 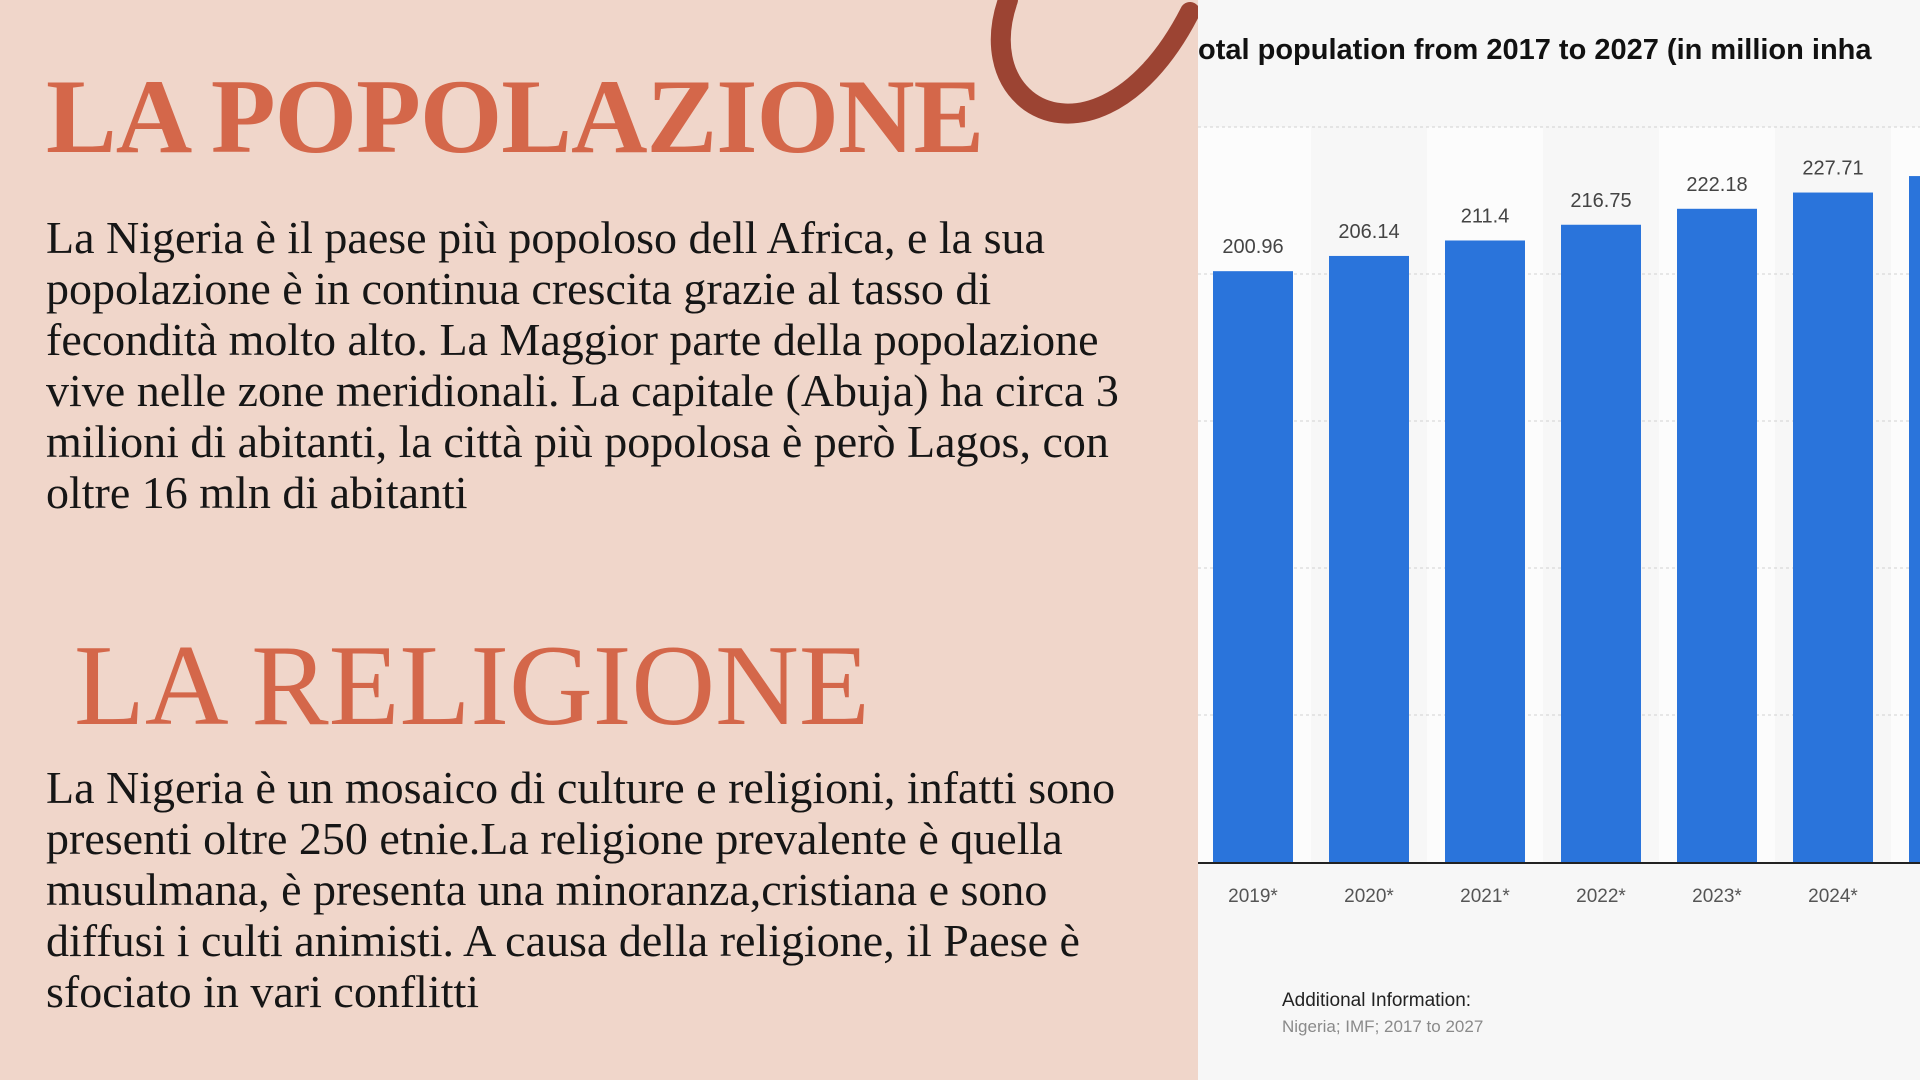 What do you see at coordinates (1383, 1026) in the screenshot?
I see `additional-info-source: Nigeria; IMF; 2017 to 2027` at bounding box center [1383, 1026].